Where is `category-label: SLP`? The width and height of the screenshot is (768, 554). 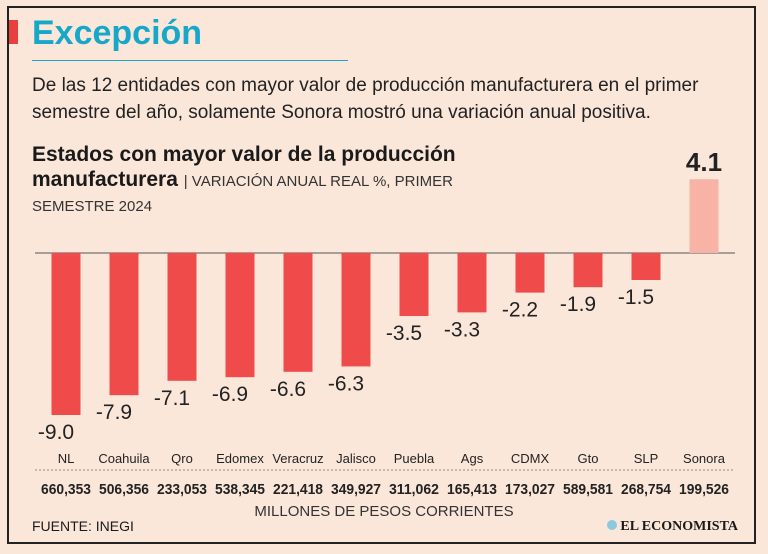 category-label: SLP is located at coordinates (646, 458).